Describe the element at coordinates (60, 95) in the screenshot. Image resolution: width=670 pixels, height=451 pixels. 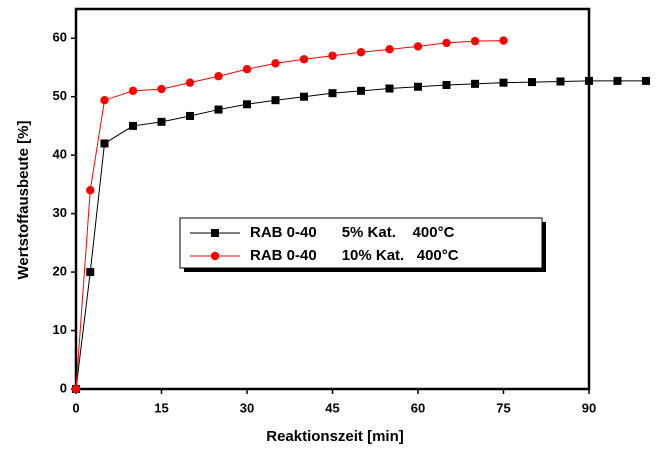
I see `y-tick-label: 50` at that location.